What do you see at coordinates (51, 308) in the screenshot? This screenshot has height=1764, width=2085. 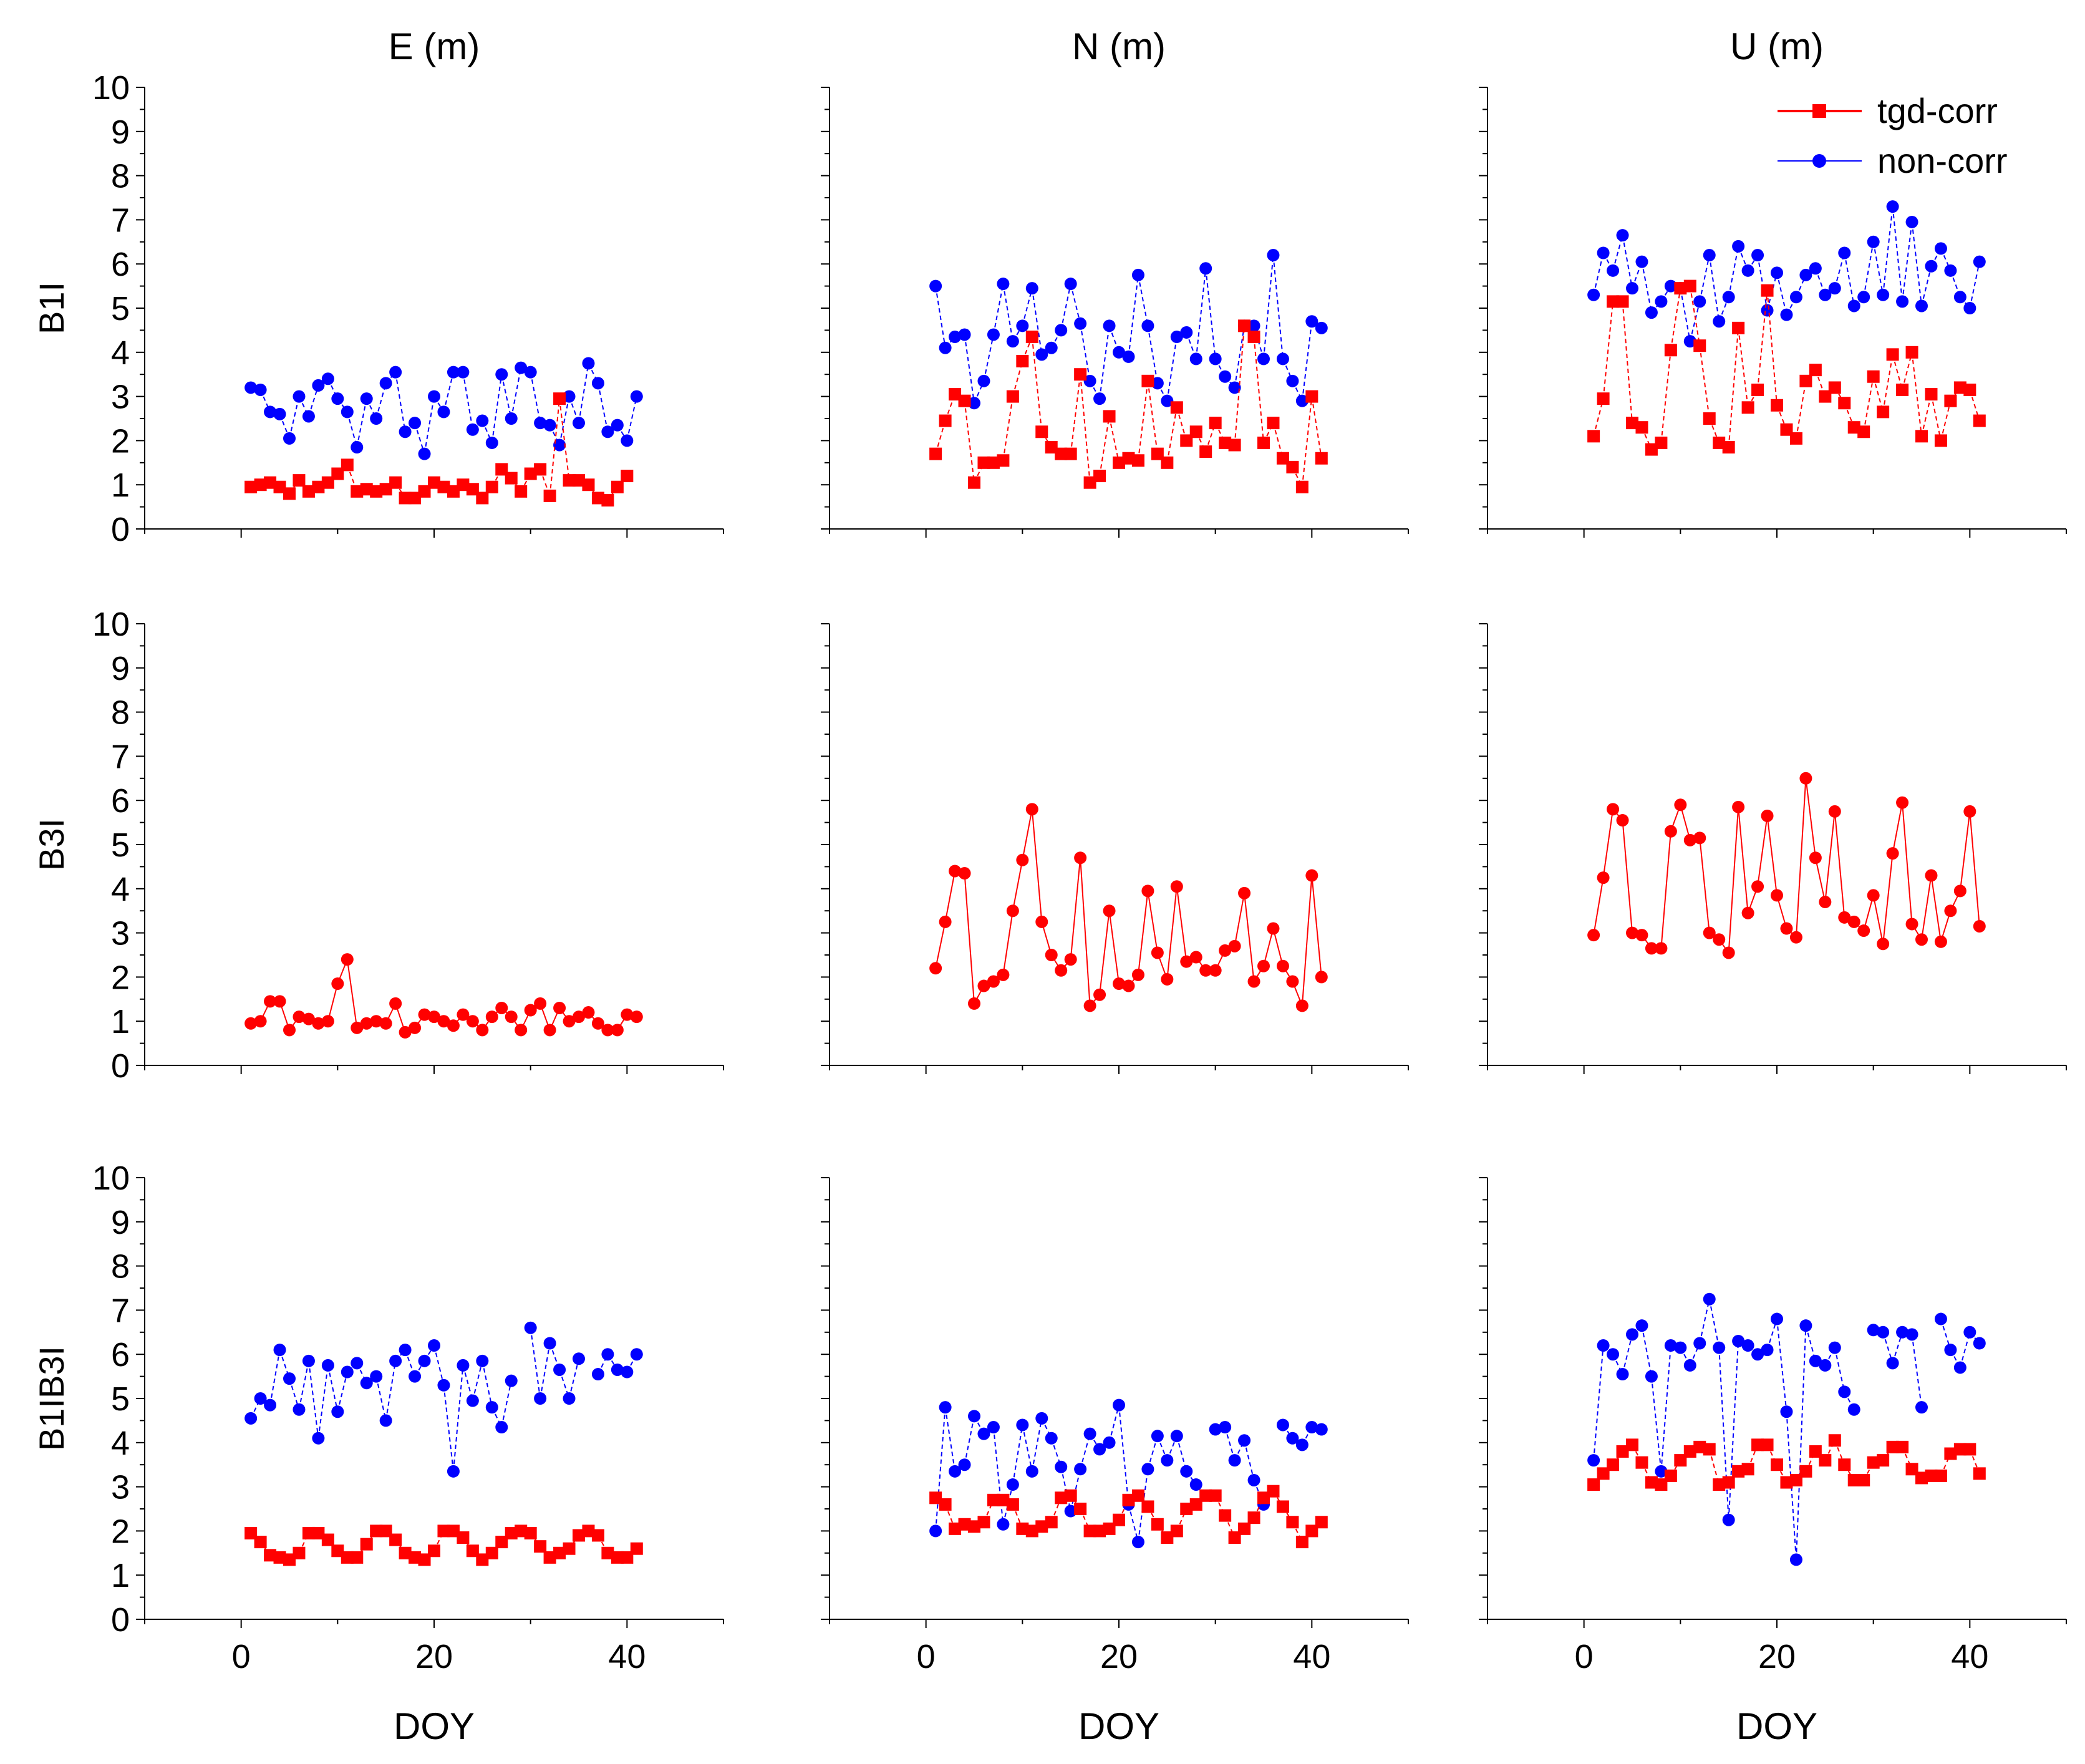 I see `row-label-0: B1I` at bounding box center [51, 308].